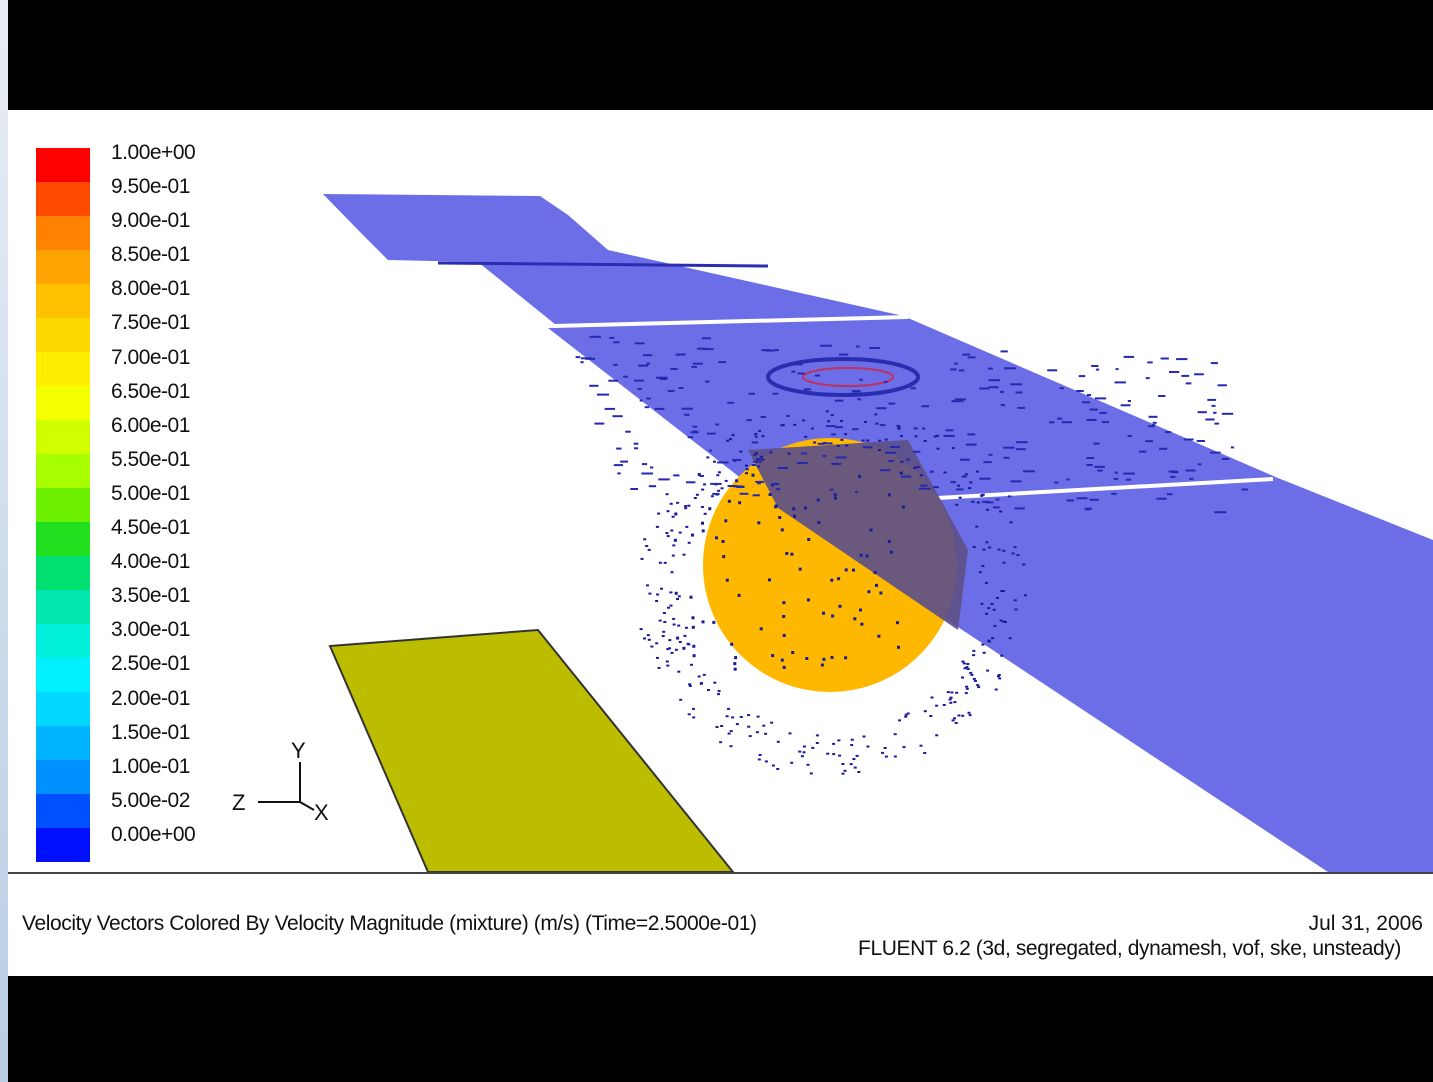  I want to click on colorbar-label: 4.00e-01, so click(150, 562).